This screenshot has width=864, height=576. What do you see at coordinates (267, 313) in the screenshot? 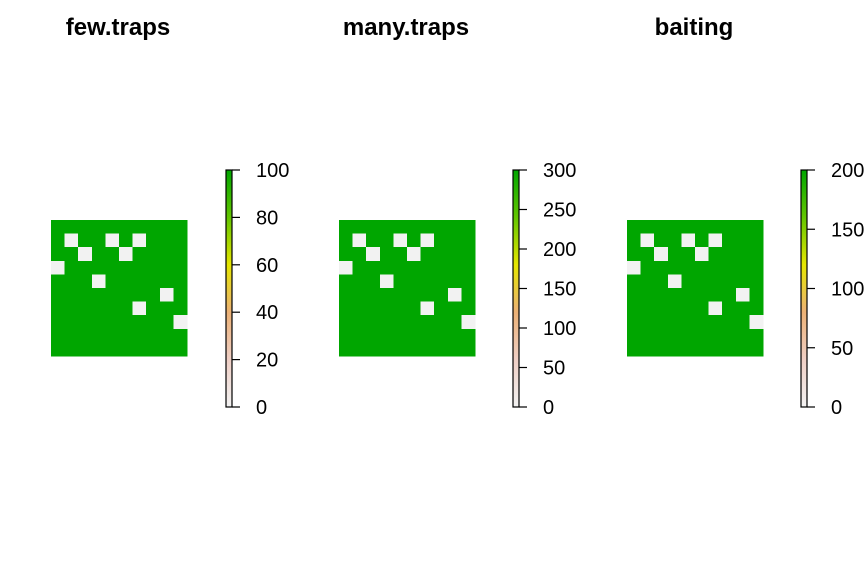
I see `colorbar-tick-label: 40` at bounding box center [267, 313].